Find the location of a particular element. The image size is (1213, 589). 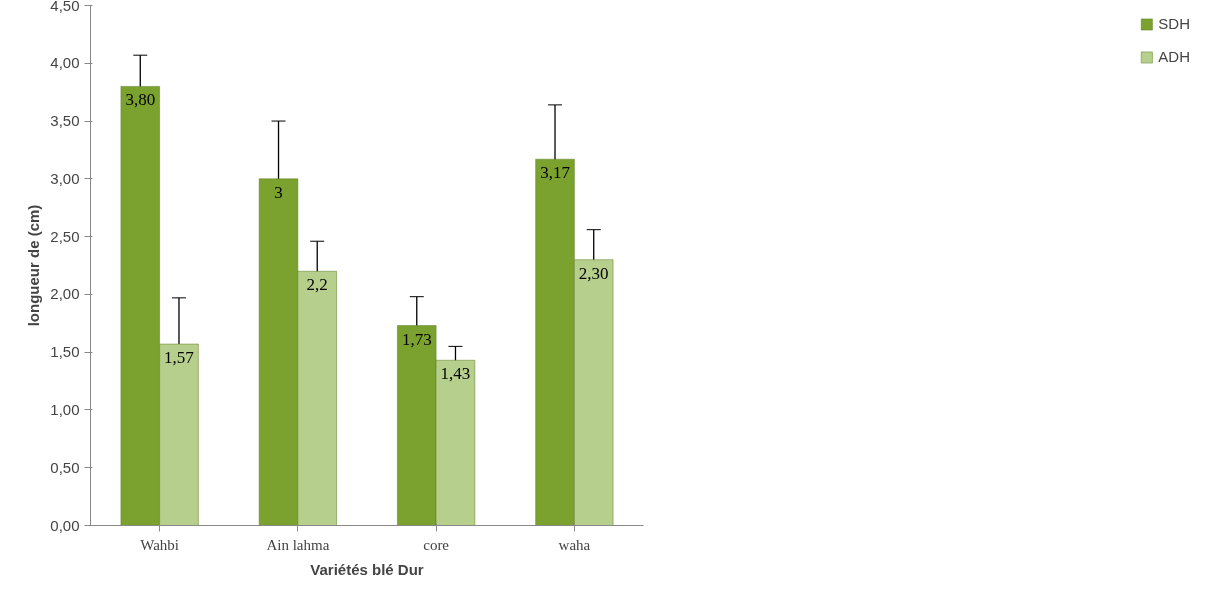

x-axis-title: Variétés blé Dur is located at coordinates (367, 569).